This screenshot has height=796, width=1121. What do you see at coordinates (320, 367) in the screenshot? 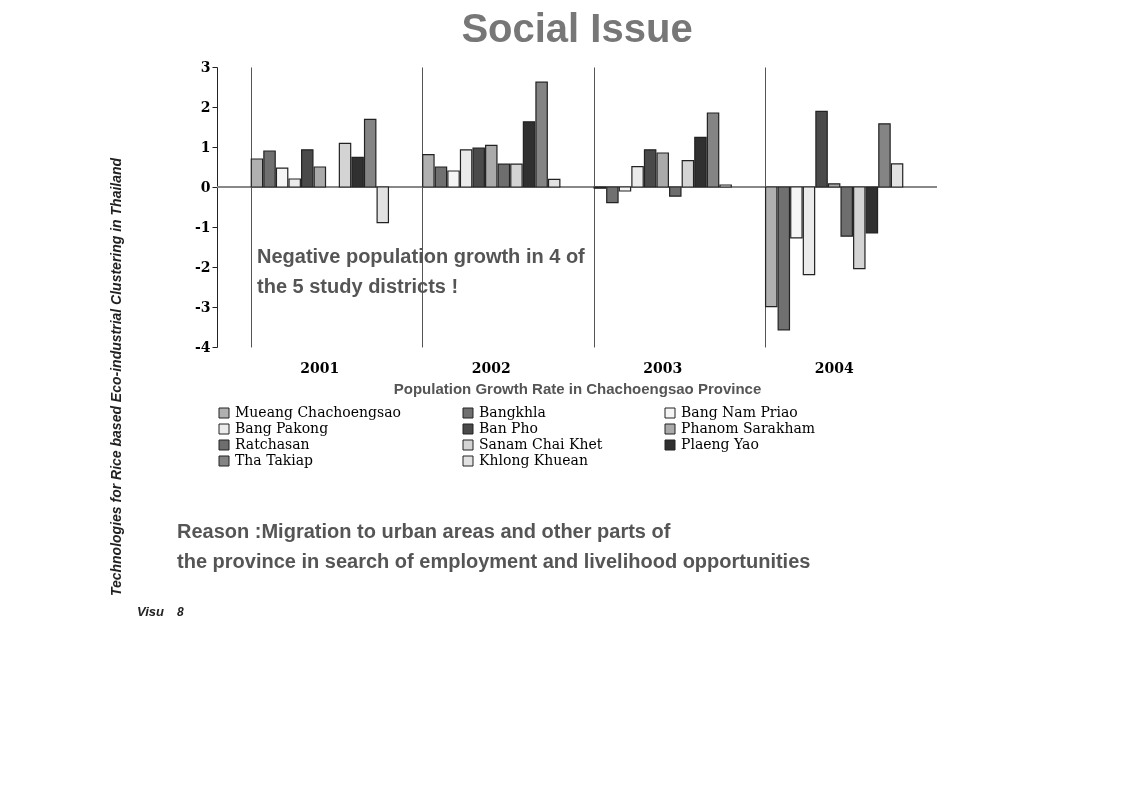
I see `x-tick-label: 2001` at bounding box center [320, 367].